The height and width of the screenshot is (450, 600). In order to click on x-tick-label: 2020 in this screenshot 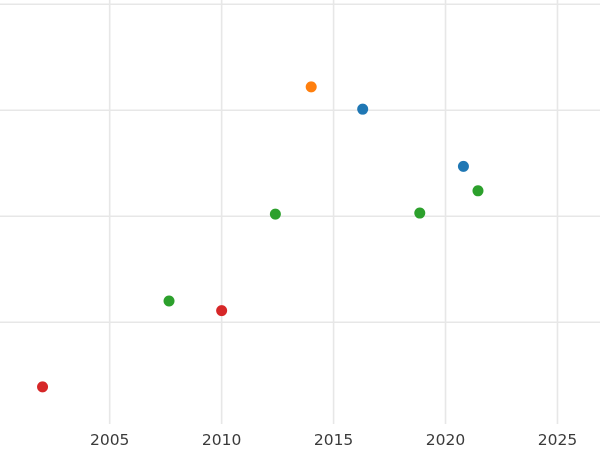, I will do `click(445, 440)`.